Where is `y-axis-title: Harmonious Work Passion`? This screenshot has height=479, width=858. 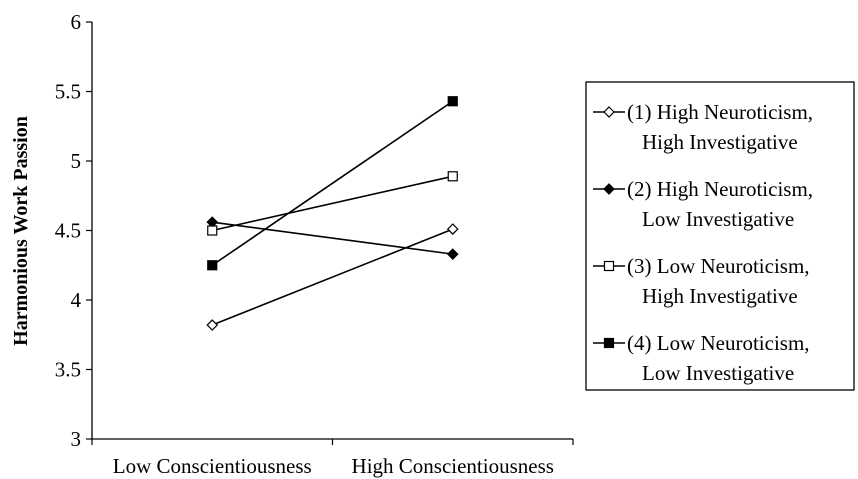
y-axis-title: Harmonious Work Passion is located at coordinates (21, 231).